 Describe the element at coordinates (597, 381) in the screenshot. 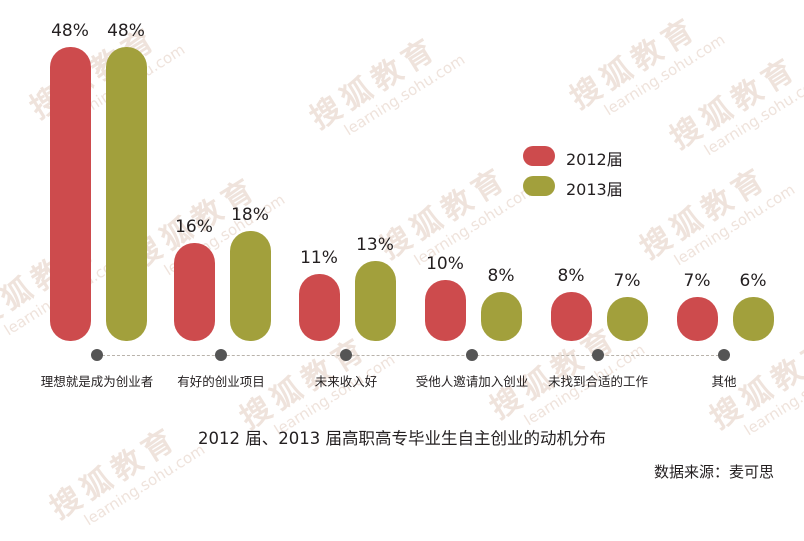

I see `category-label: 未找到合适的工作` at that location.